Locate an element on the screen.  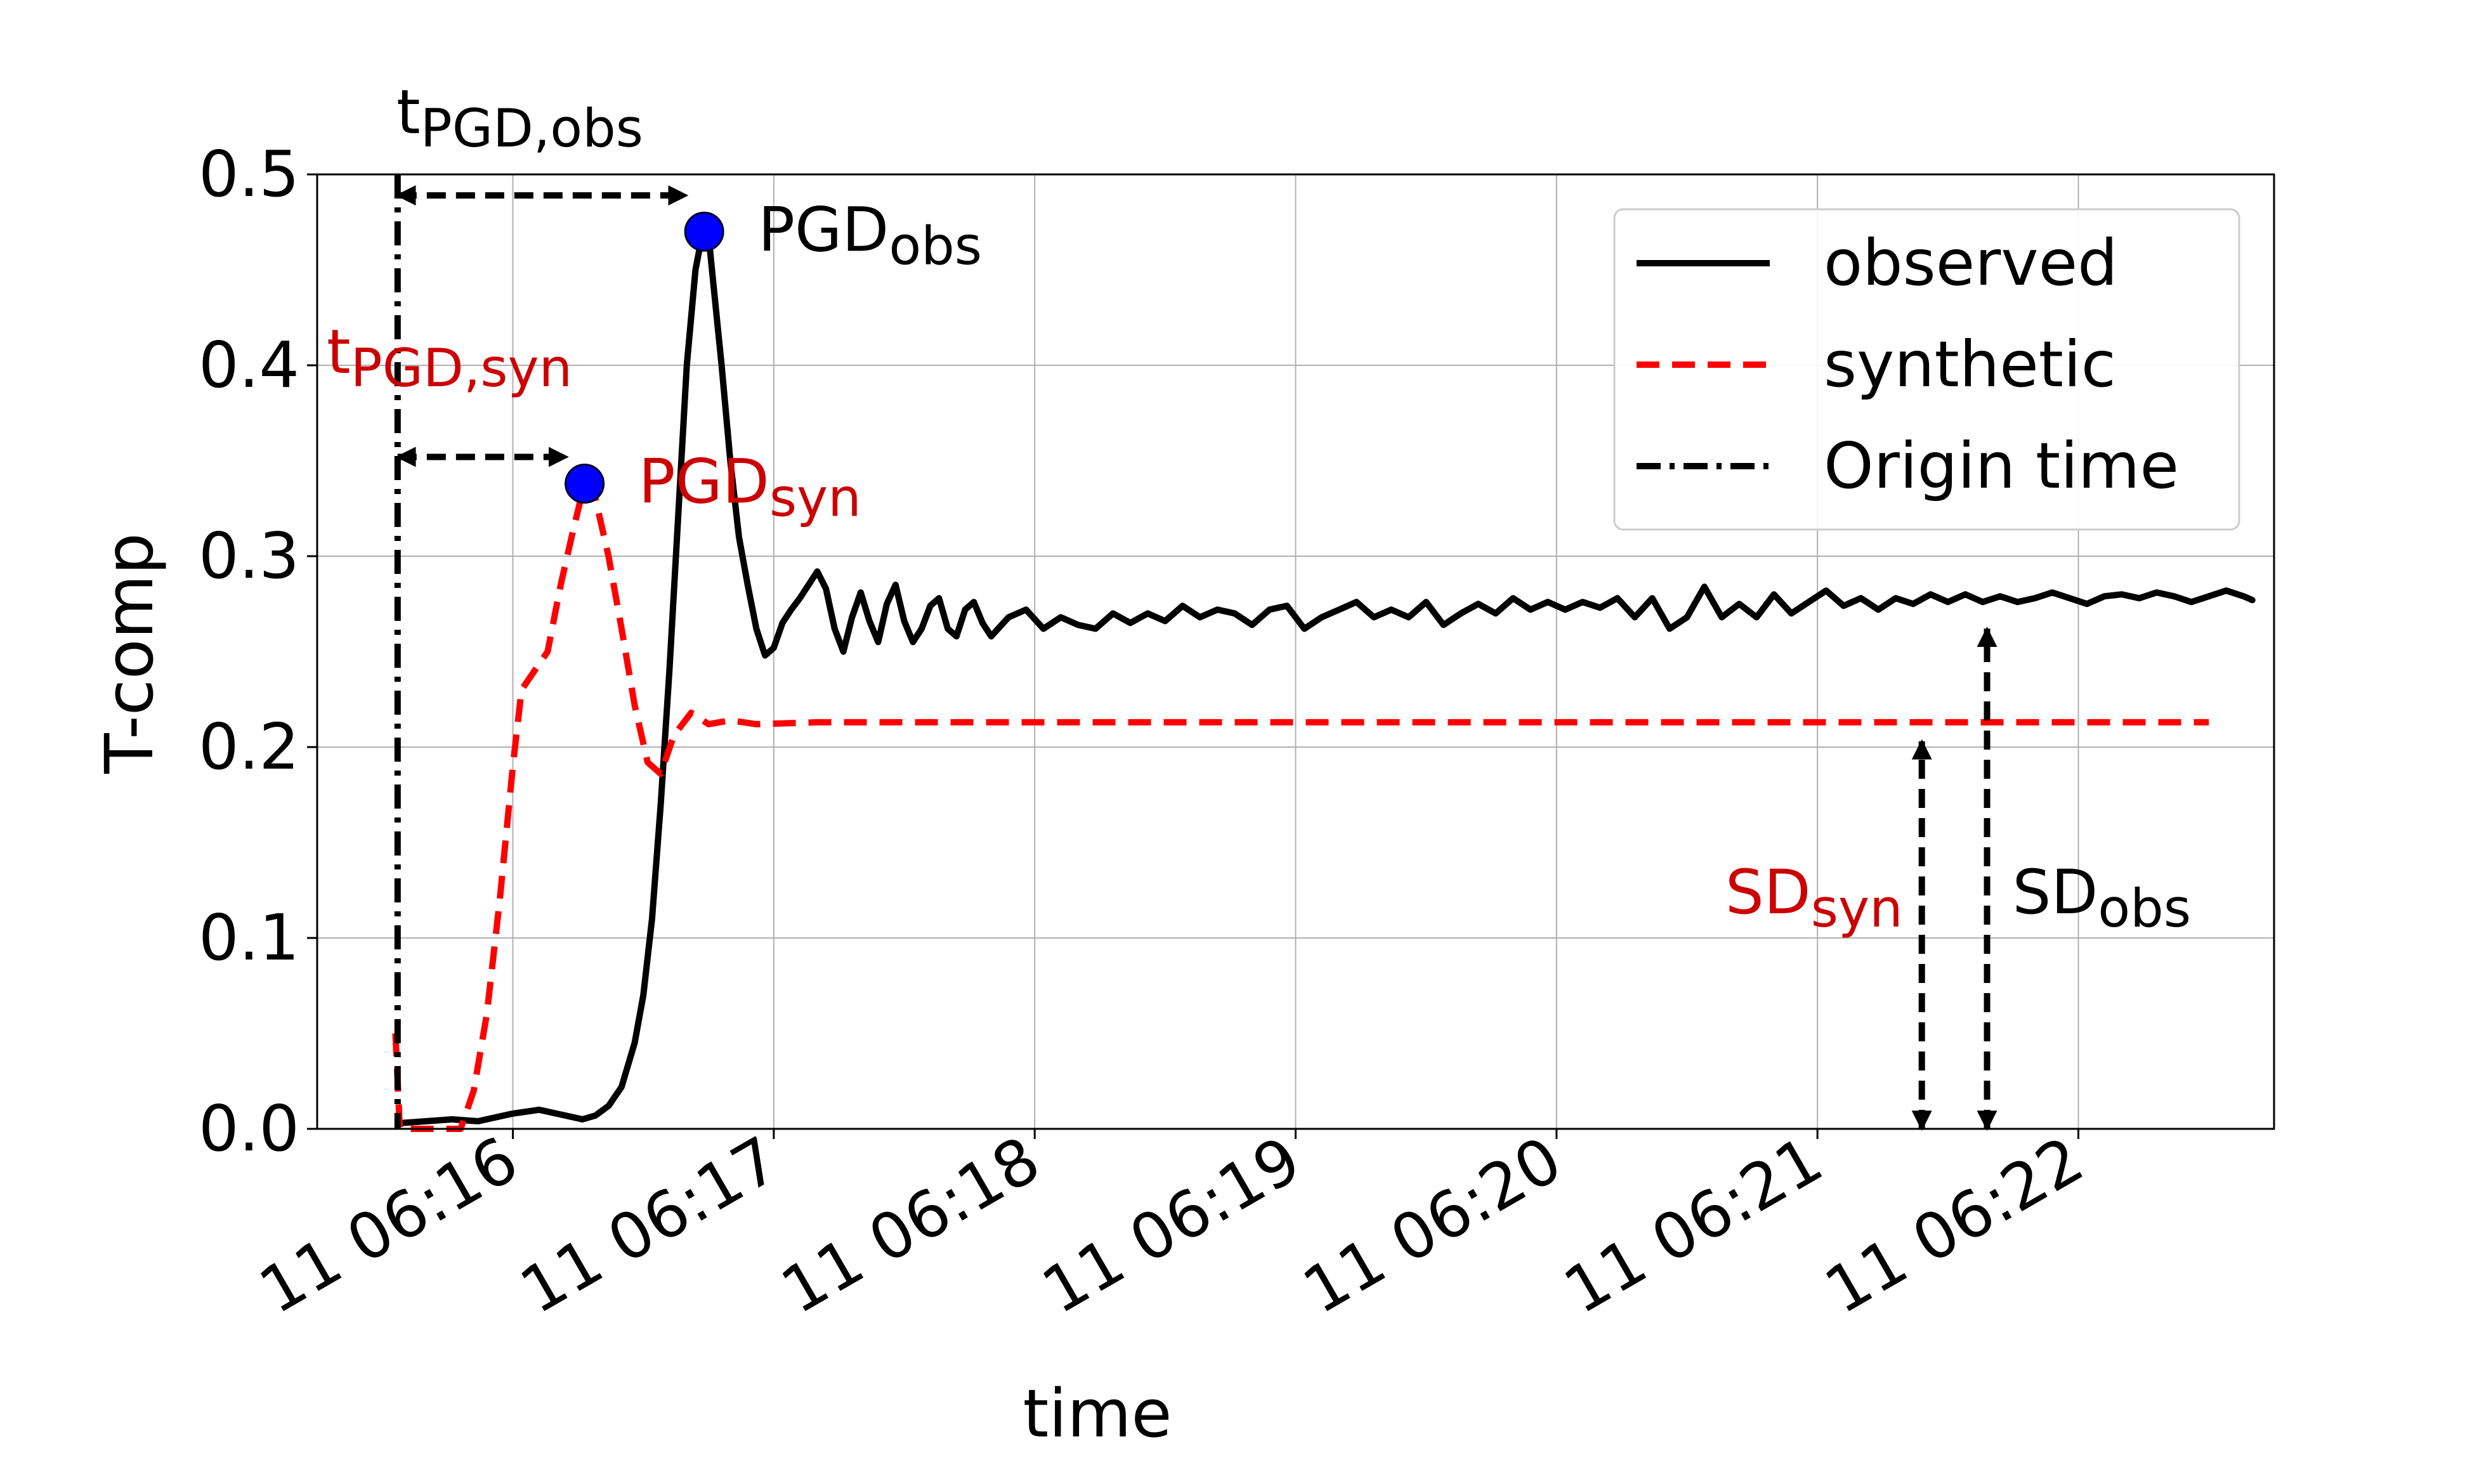
annotation-sd-syn-label: SDsyn is located at coordinates (1814, 898).